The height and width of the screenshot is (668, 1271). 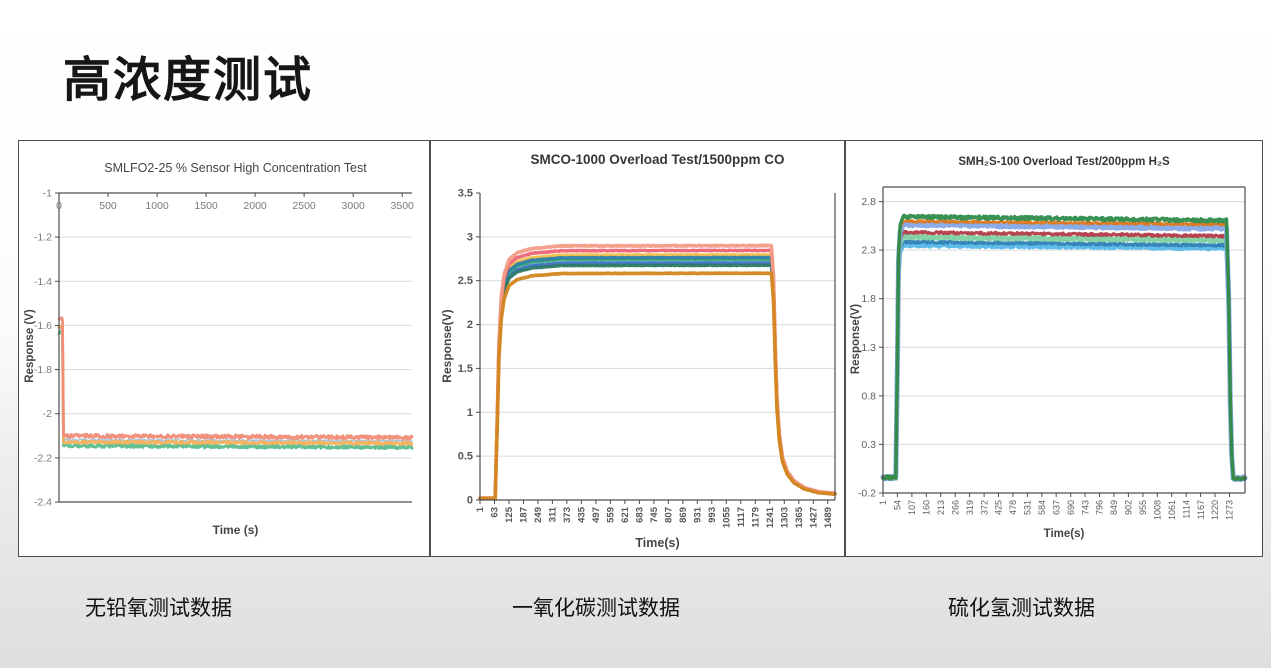 What do you see at coordinates (43, 503) in the screenshot?
I see `svg-text: -2.4` at bounding box center [43, 503].